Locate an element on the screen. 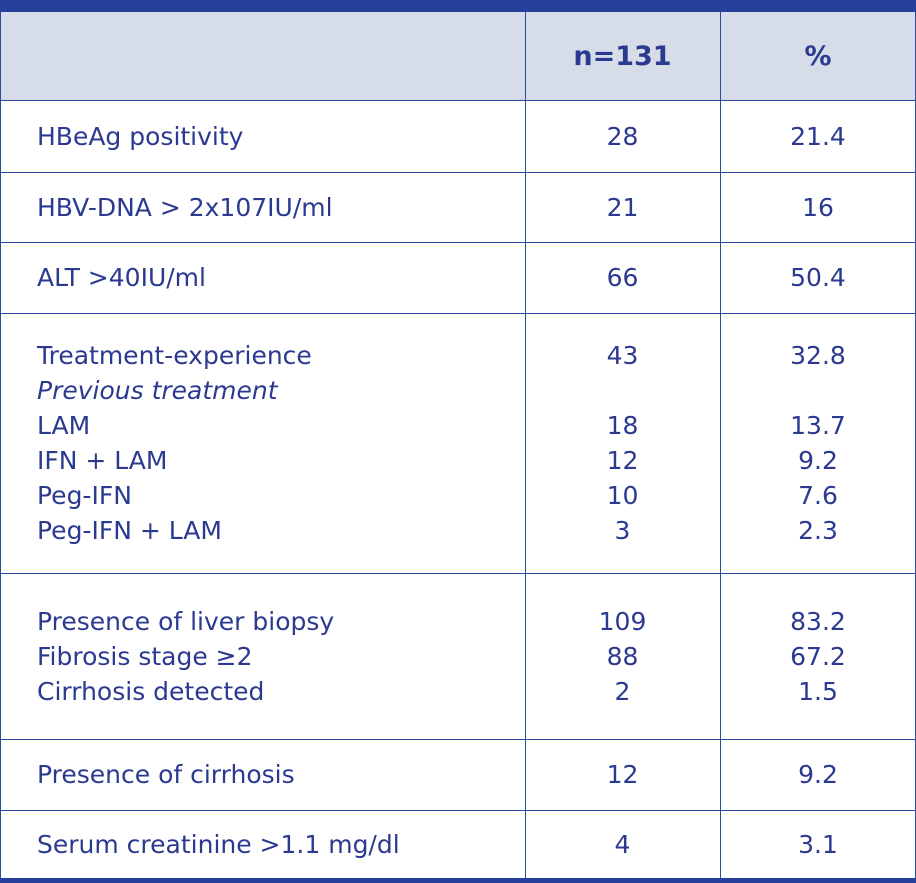  count: 88 is located at coordinates (622, 656).